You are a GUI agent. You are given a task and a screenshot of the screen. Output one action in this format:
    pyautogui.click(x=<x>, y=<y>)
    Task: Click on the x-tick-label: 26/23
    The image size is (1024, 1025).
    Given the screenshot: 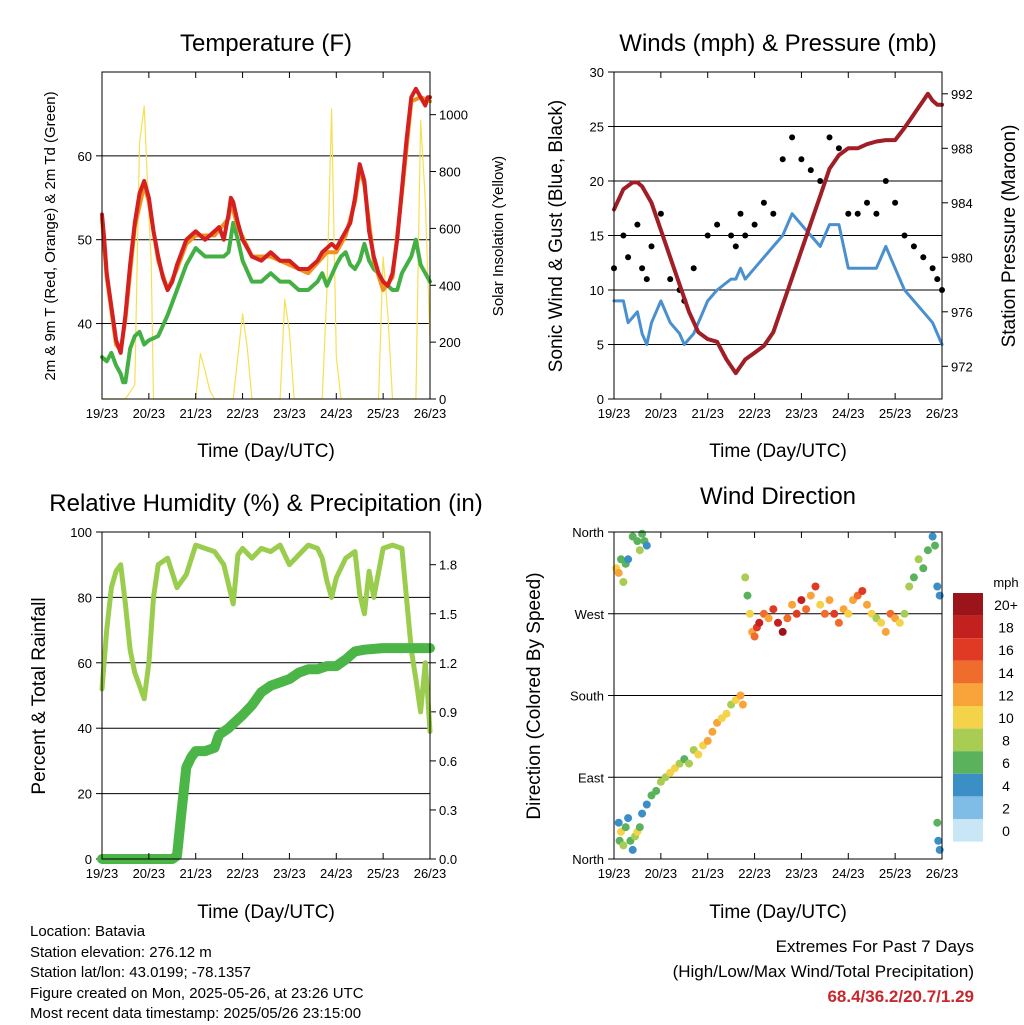 What is the action you would take?
    pyautogui.click(x=430, y=413)
    